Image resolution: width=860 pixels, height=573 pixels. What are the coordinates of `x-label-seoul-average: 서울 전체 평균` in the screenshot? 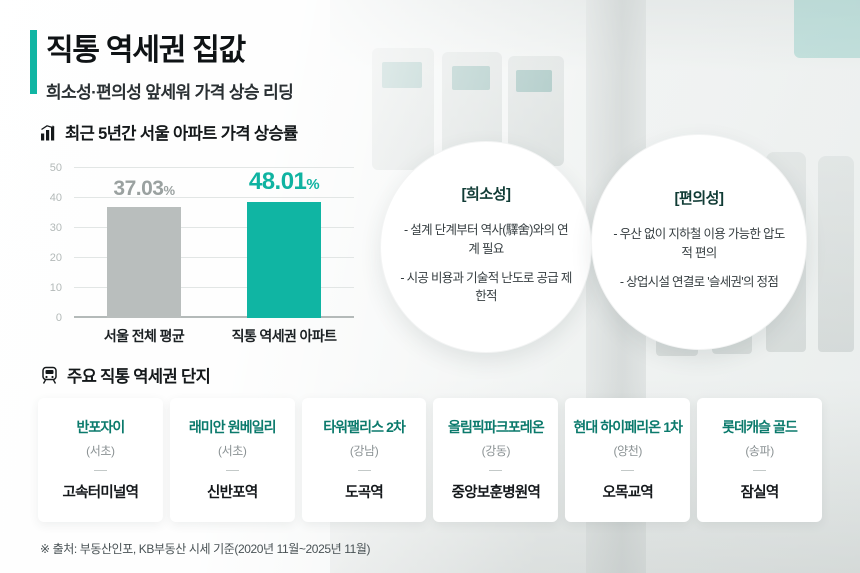 It's located at (144, 336).